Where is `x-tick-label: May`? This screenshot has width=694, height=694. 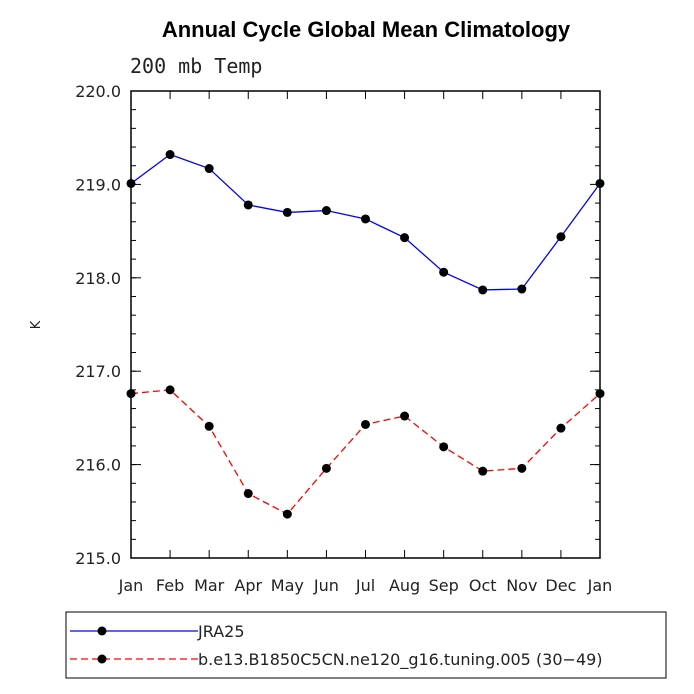 x-tick-label: May is located at coordinates (287, 585).